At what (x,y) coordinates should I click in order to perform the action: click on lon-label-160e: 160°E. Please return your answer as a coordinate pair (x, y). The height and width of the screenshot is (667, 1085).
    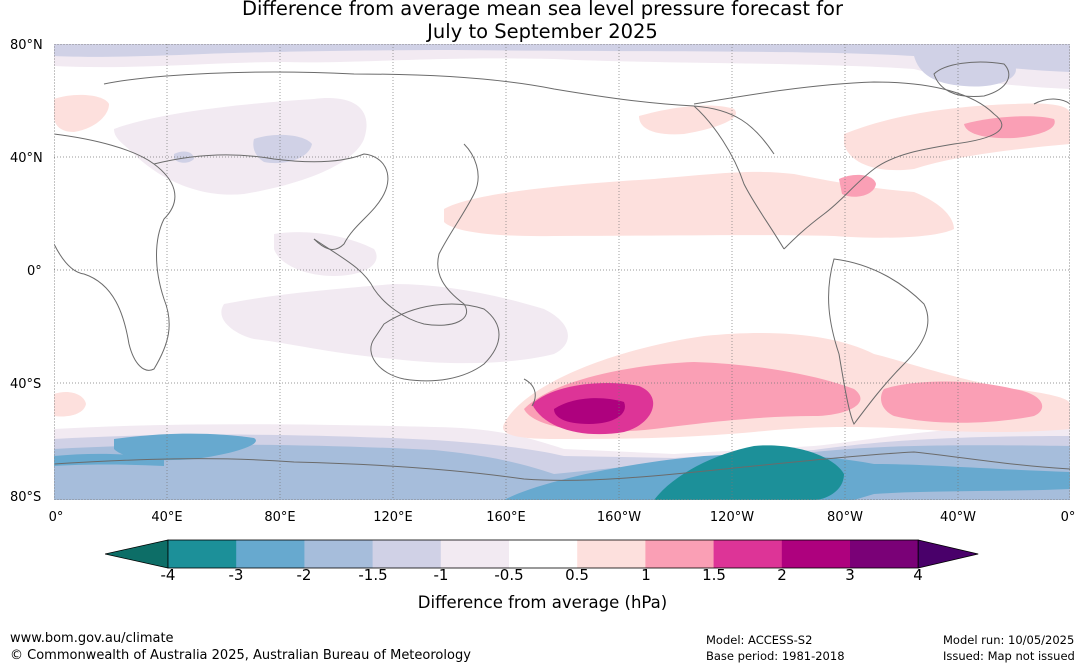
    Looking at the image, I should click on (506, 517).